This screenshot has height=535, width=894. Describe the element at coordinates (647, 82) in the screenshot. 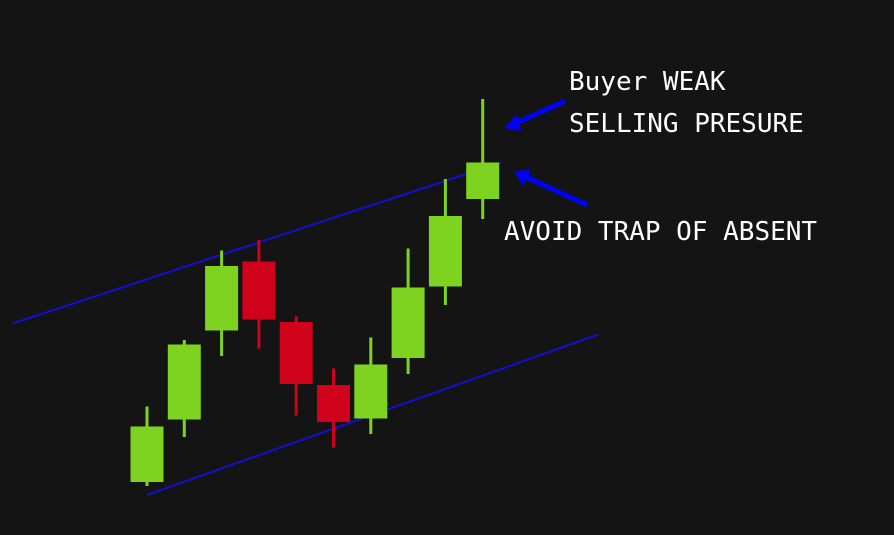

I see `annotation-buyer-weak: Buyer WEAK` at that location.